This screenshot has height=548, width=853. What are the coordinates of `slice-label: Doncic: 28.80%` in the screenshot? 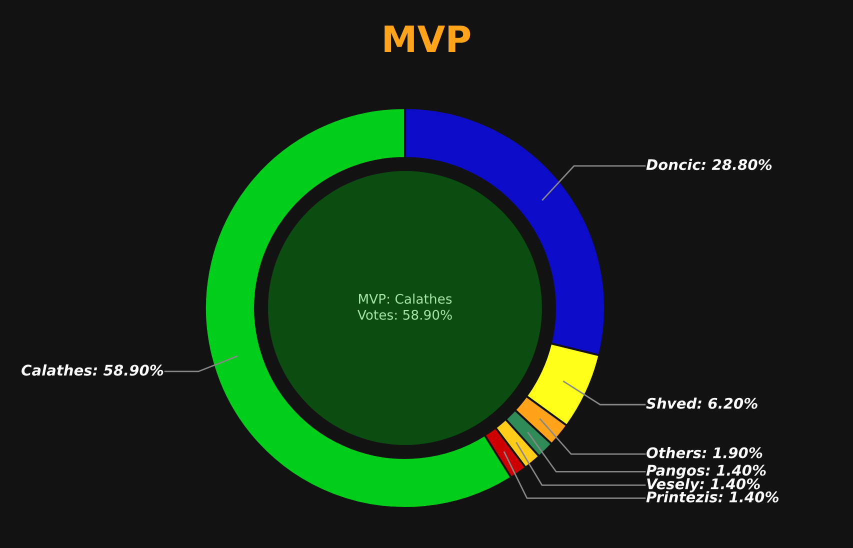 It's located at (709, 164).